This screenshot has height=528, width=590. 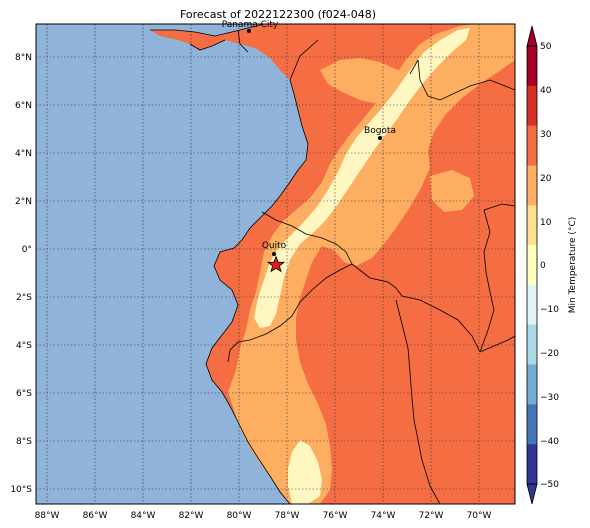 What do you see at coordinates (24, 442) in the screenshot?
I see `lat-tick-8s: 8°S` at bounding box center [24, 442].